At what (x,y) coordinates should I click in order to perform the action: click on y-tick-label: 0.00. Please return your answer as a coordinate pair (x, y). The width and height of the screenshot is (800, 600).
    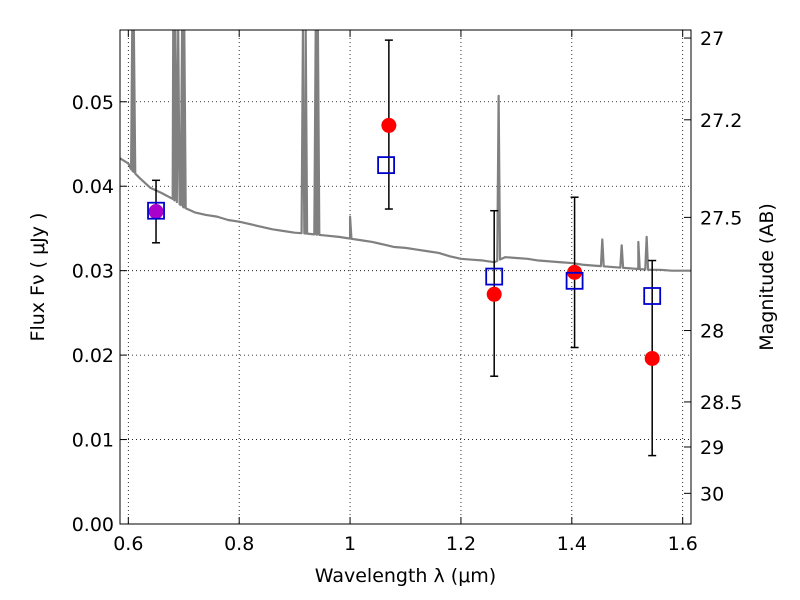
    Looking at the image, I should click on (93, 525).